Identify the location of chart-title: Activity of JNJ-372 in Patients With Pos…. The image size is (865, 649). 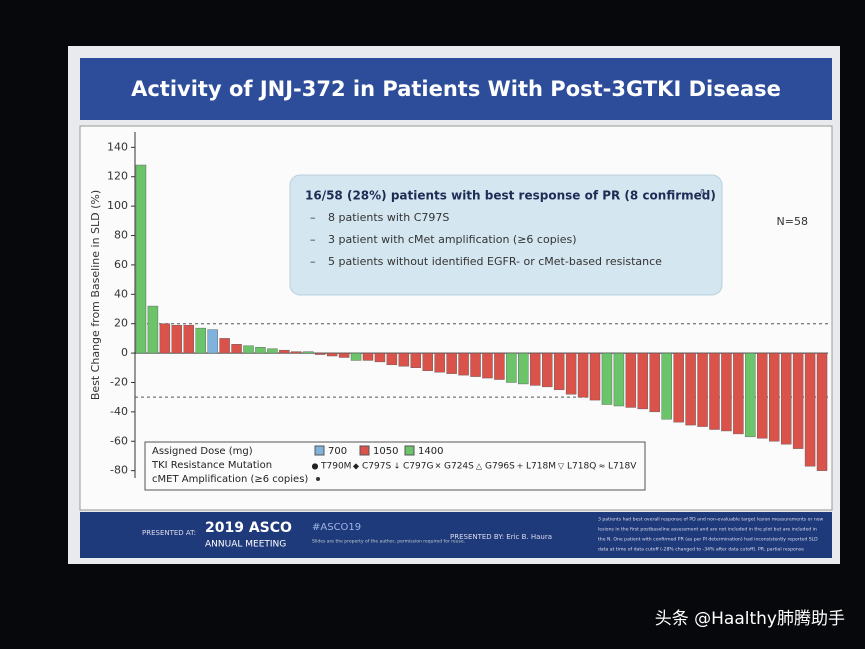
(456, 89).